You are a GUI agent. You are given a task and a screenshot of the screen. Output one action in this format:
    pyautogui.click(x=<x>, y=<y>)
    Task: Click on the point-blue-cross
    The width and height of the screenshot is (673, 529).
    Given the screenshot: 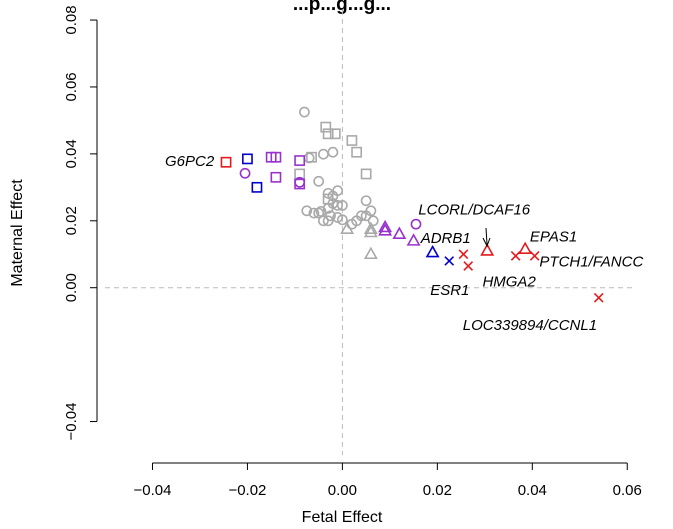 What is the action you would take?
    pyautogui.click(x=449, y=261)
    